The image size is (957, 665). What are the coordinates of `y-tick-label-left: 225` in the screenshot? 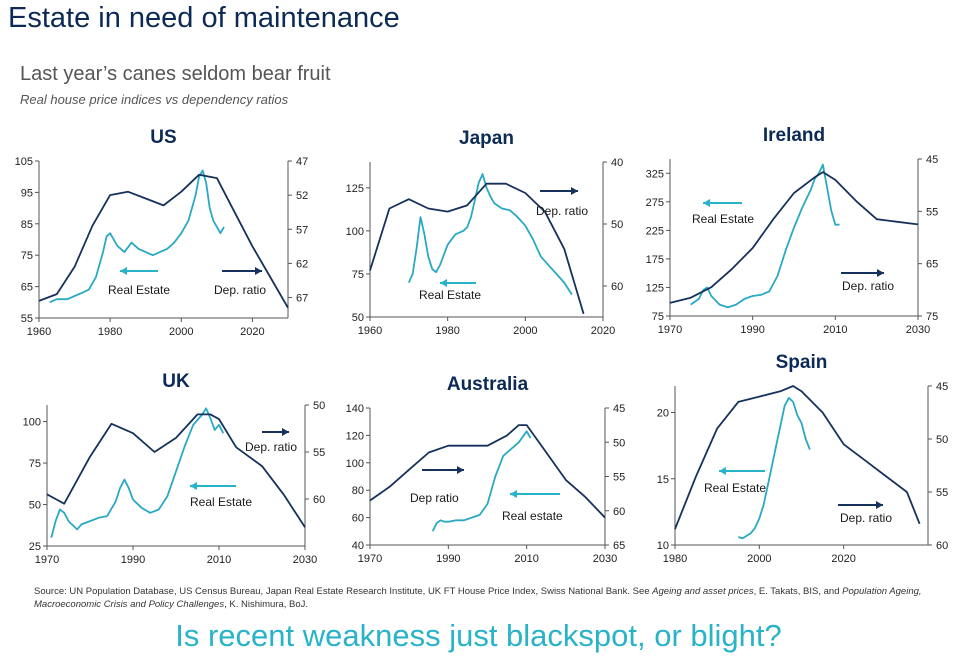 It's located at (655, 231).